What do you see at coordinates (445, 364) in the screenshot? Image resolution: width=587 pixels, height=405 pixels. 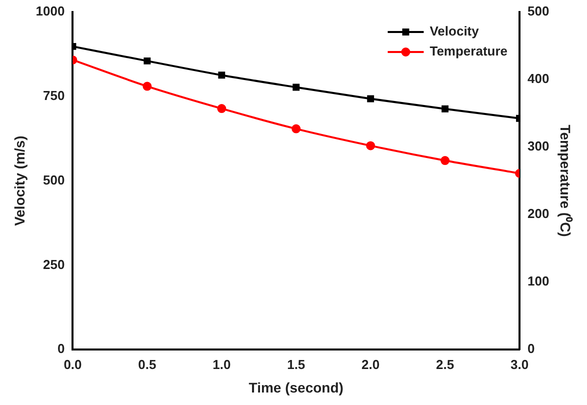 I see `x-tick-label: 2.5` at bounding box center [445, 364].